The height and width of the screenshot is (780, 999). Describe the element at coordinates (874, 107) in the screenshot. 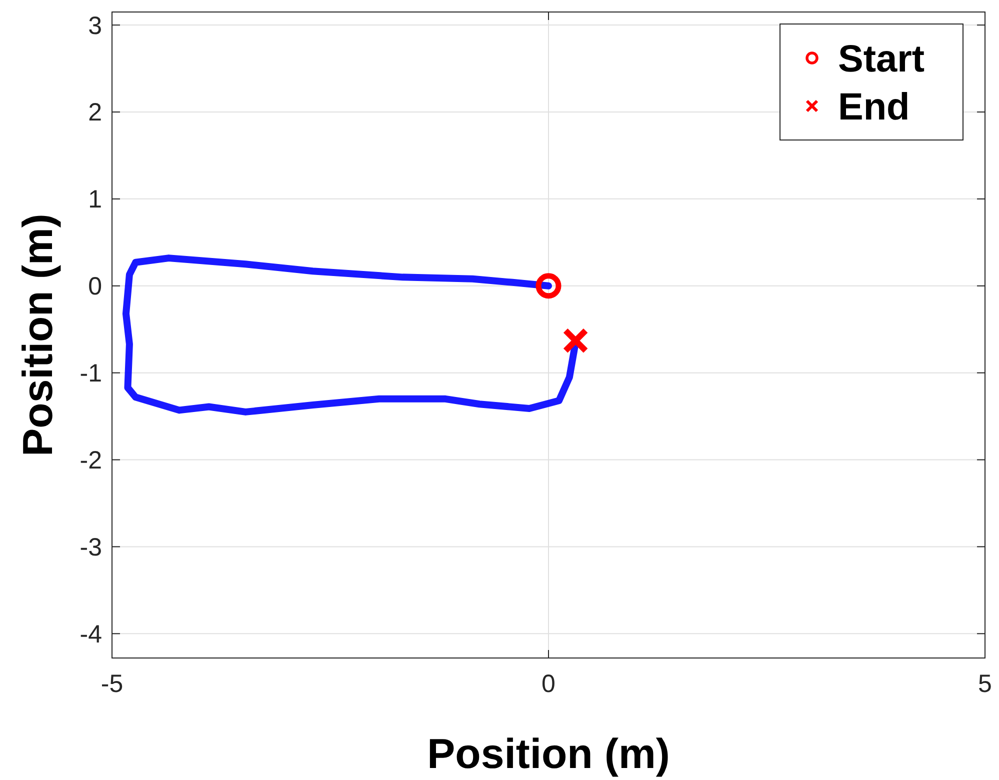

I see `legend-label: End` at that location.